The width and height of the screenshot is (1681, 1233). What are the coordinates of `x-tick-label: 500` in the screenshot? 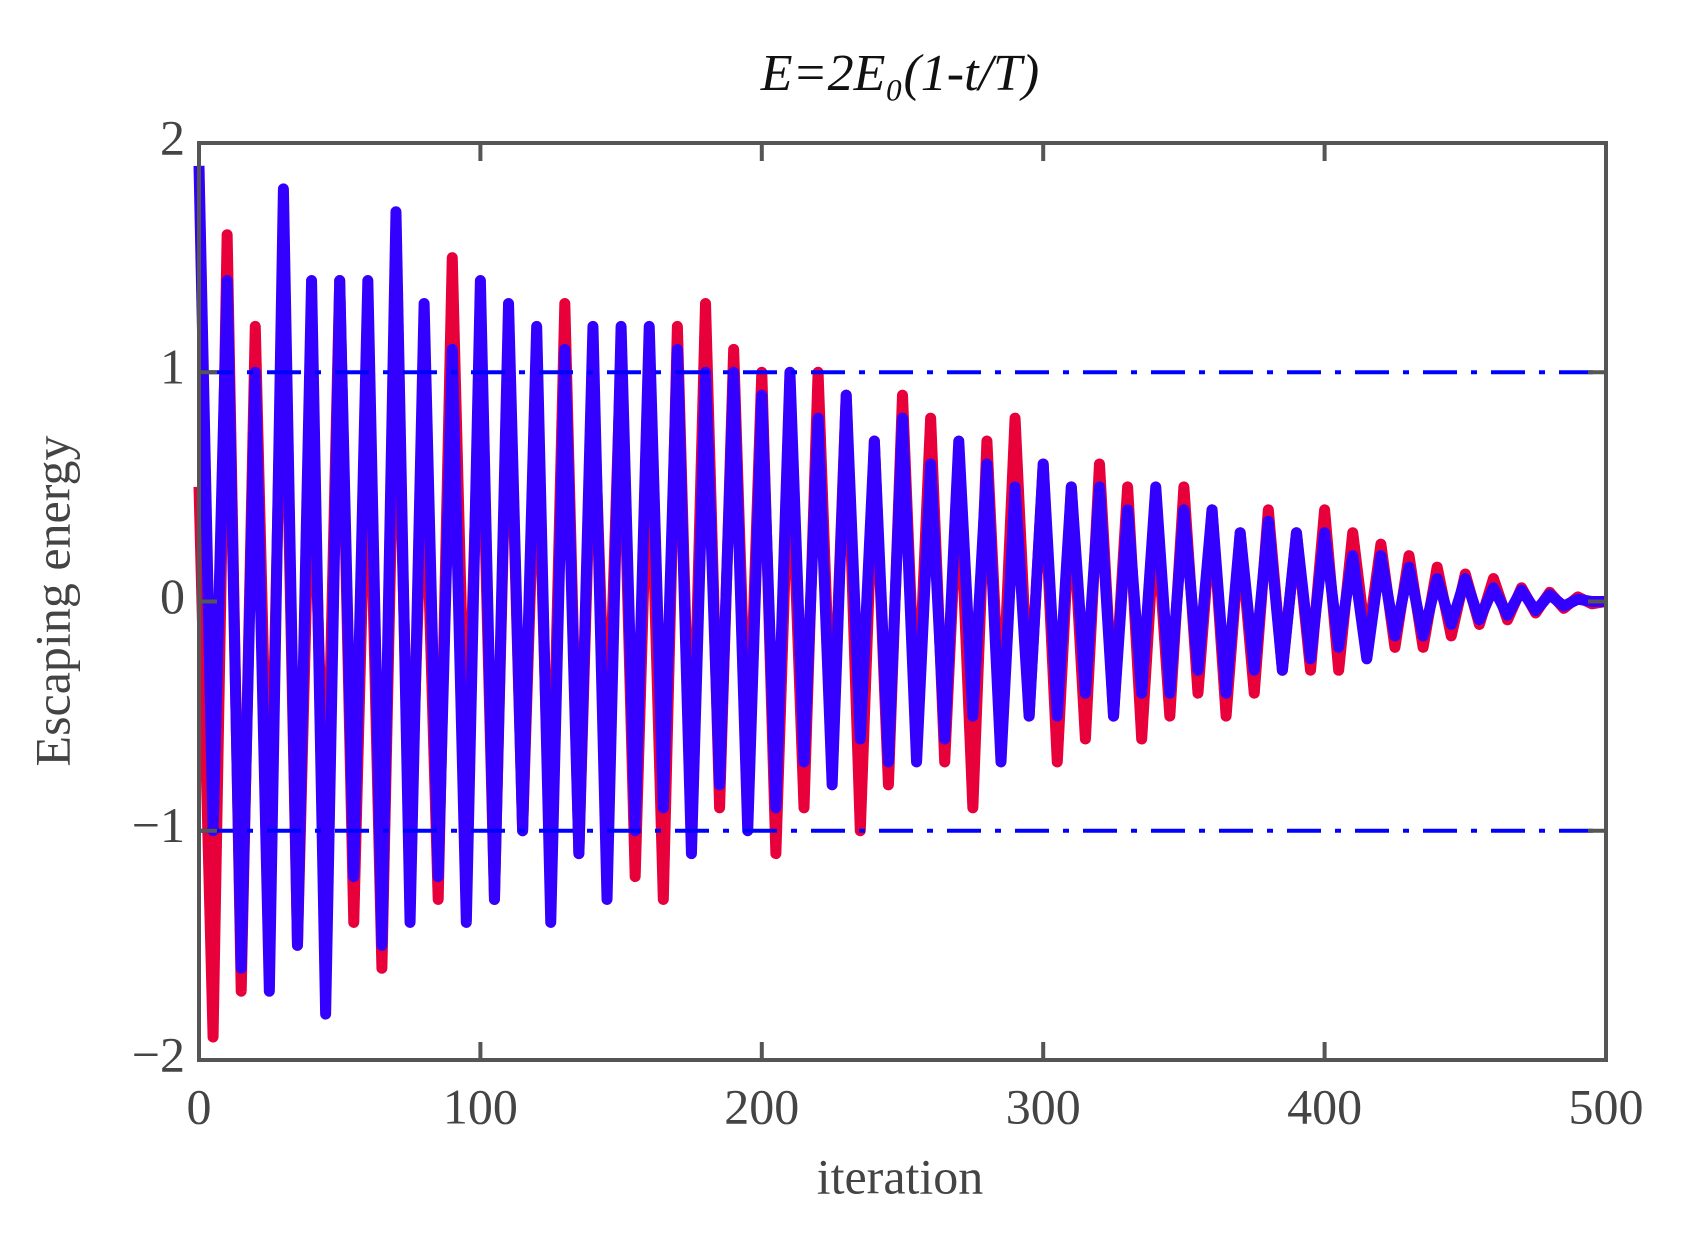 It's located at (1606, 1106).